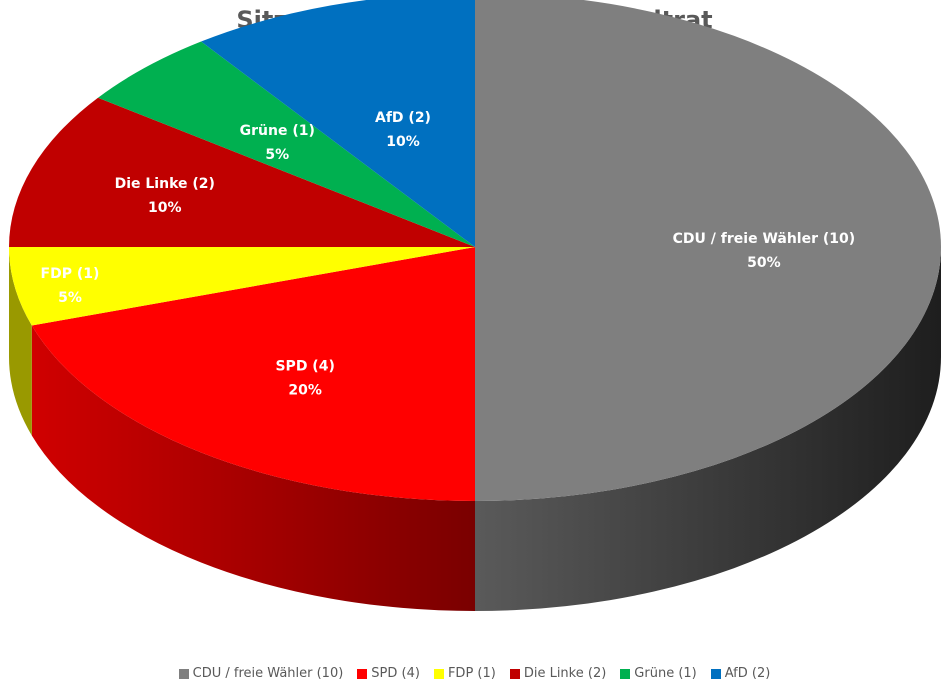  I want to click on legend-label: CDU / freie Wähler (10), so click(268, 673).